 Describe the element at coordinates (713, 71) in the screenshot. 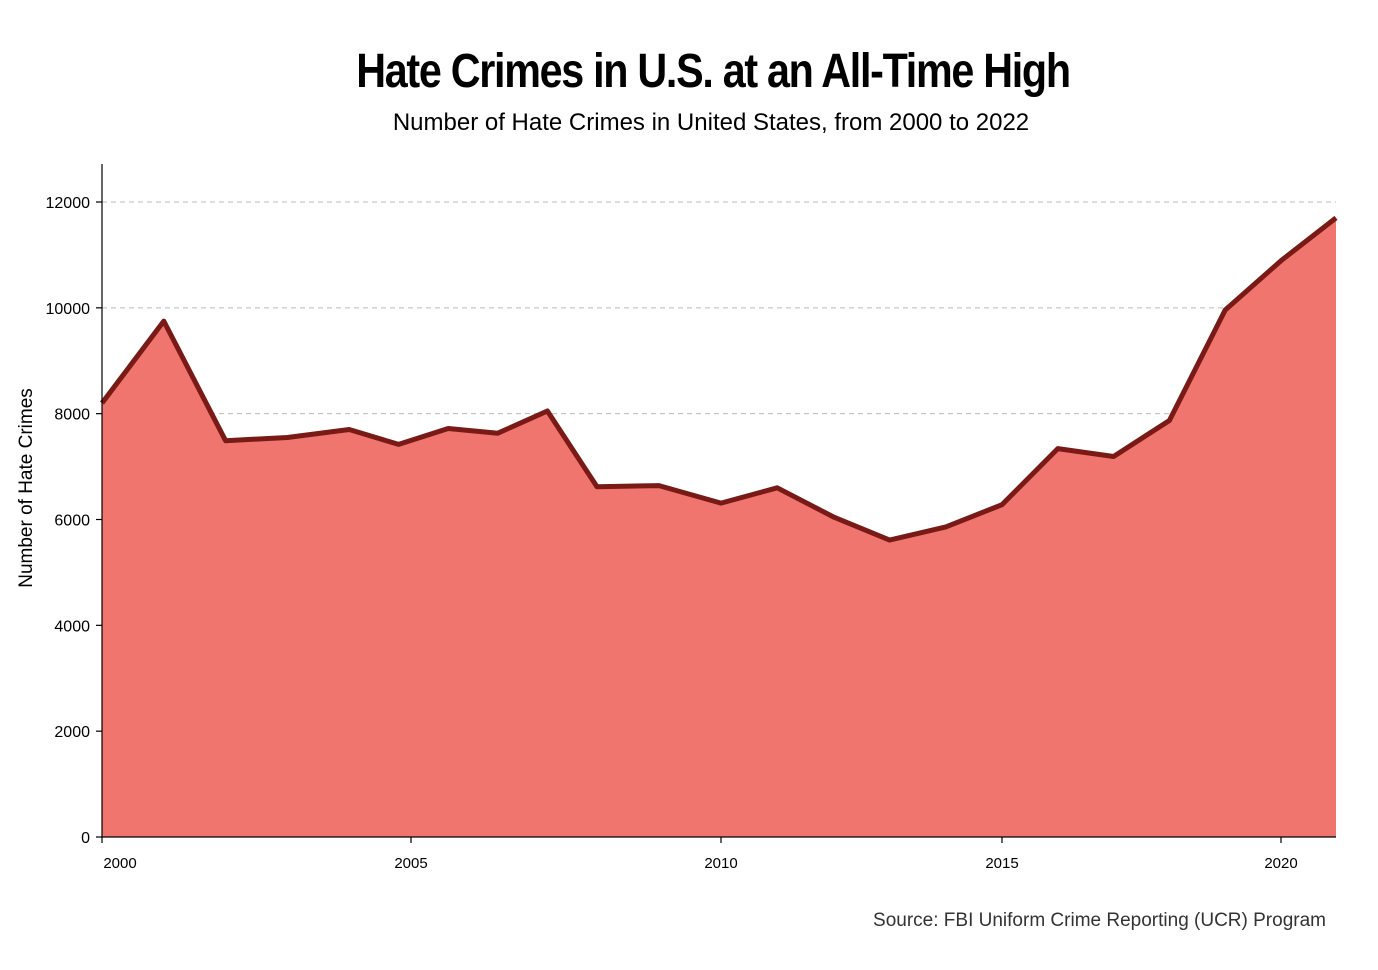

I see `chart-title: Hate Crimes in U.S. at an All-Time High` at that location.